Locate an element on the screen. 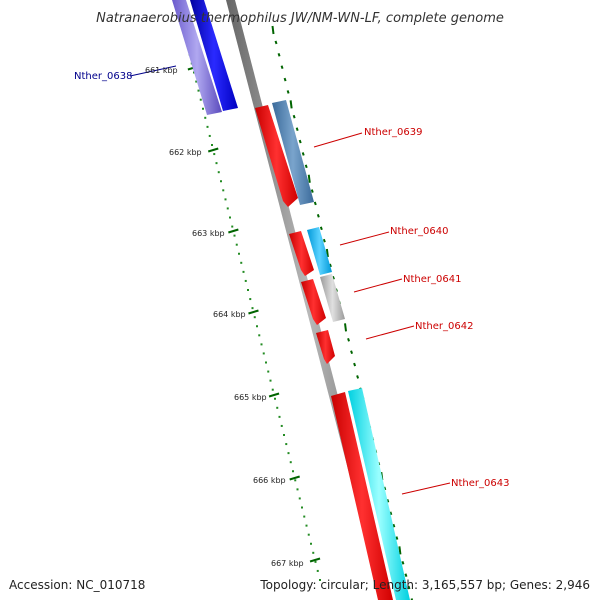 The width and height of the screenshot is (600, 600). accession-text: Accession: NC_010718 is located at coordinates (77, 585).